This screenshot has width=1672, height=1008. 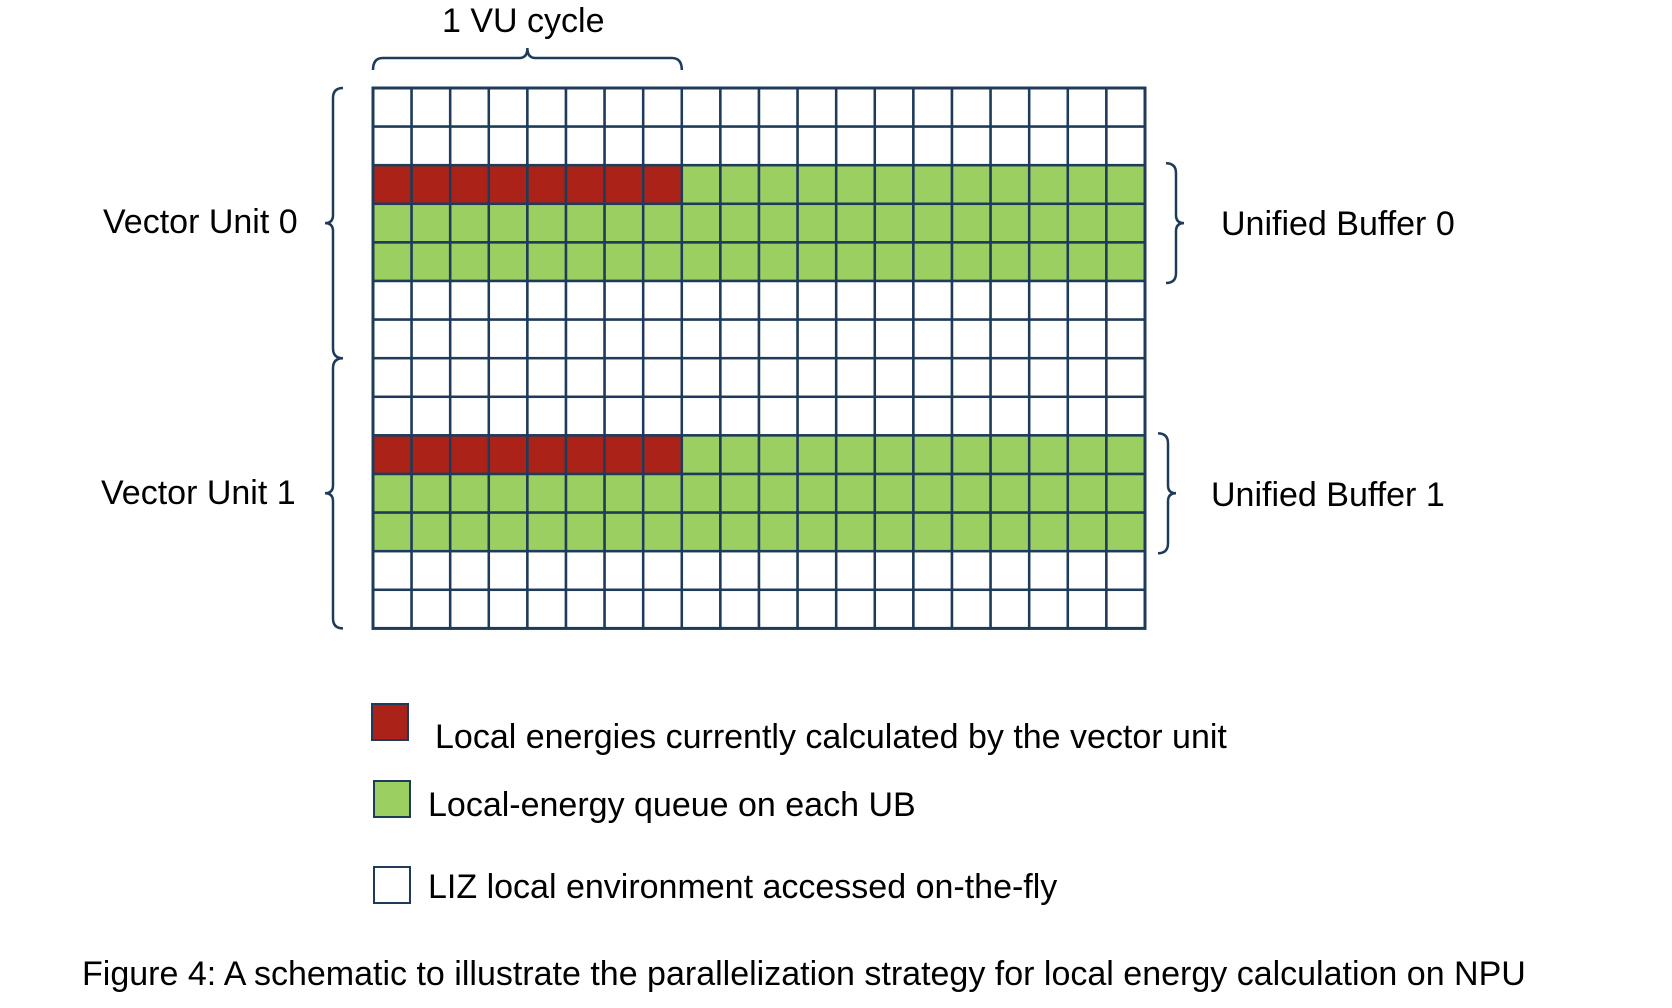 What do you see at coordinates (198, 493) in the screenshot?
I see `vector-unit-1-label: Vector Unit 1` at bounding box center [198, 493].